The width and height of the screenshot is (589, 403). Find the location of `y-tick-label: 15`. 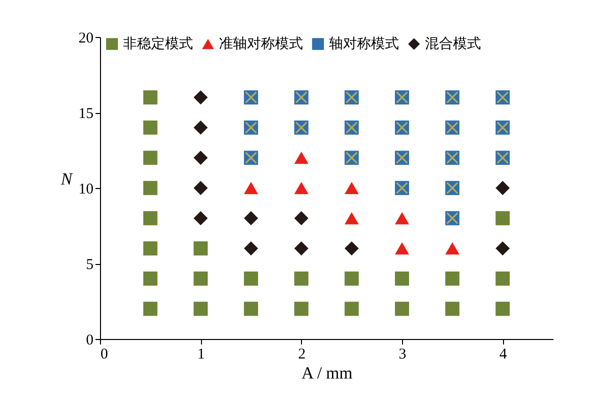

y-tick-label: 15 is located at coordinates (86, 114).